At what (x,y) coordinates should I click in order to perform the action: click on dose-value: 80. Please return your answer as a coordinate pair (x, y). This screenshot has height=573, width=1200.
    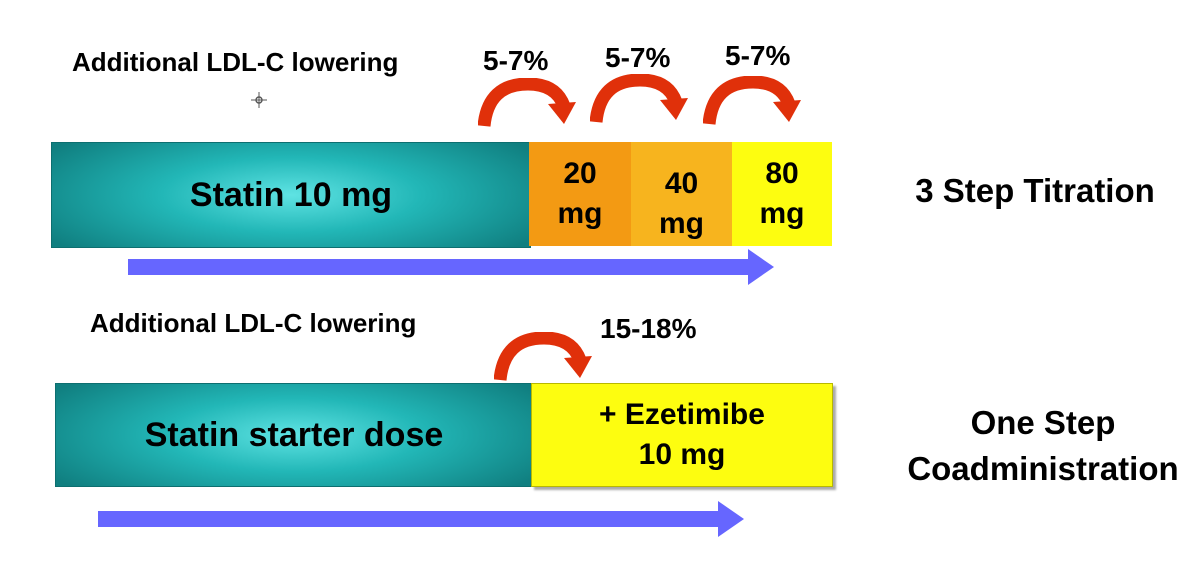
    Looking at the image, I should click on (782, 173).